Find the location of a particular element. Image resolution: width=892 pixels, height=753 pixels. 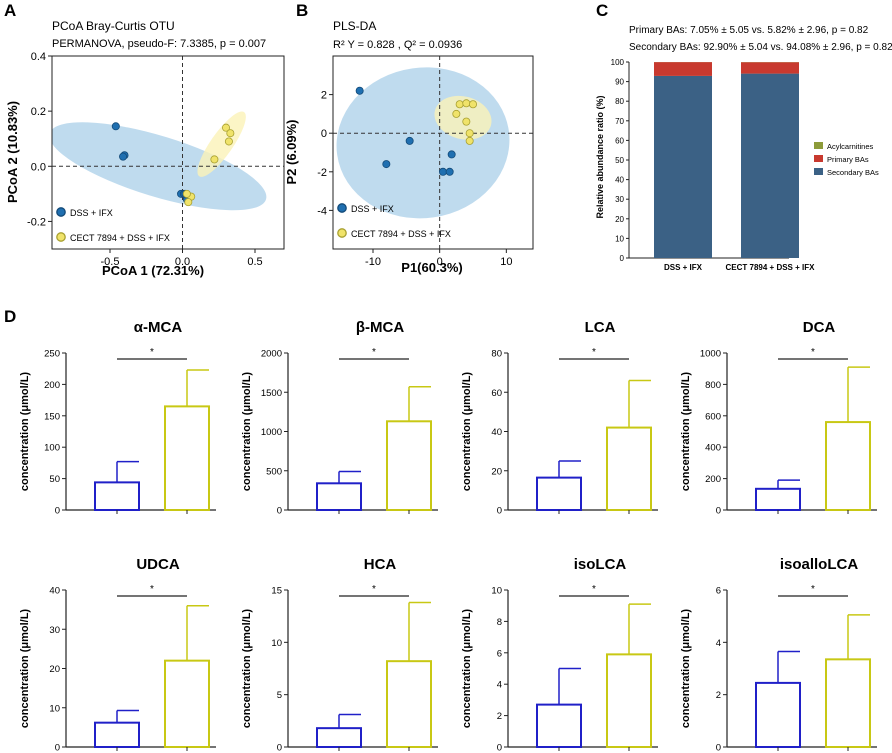

y-tick-label: 400 is located at coordinates (713, 448).